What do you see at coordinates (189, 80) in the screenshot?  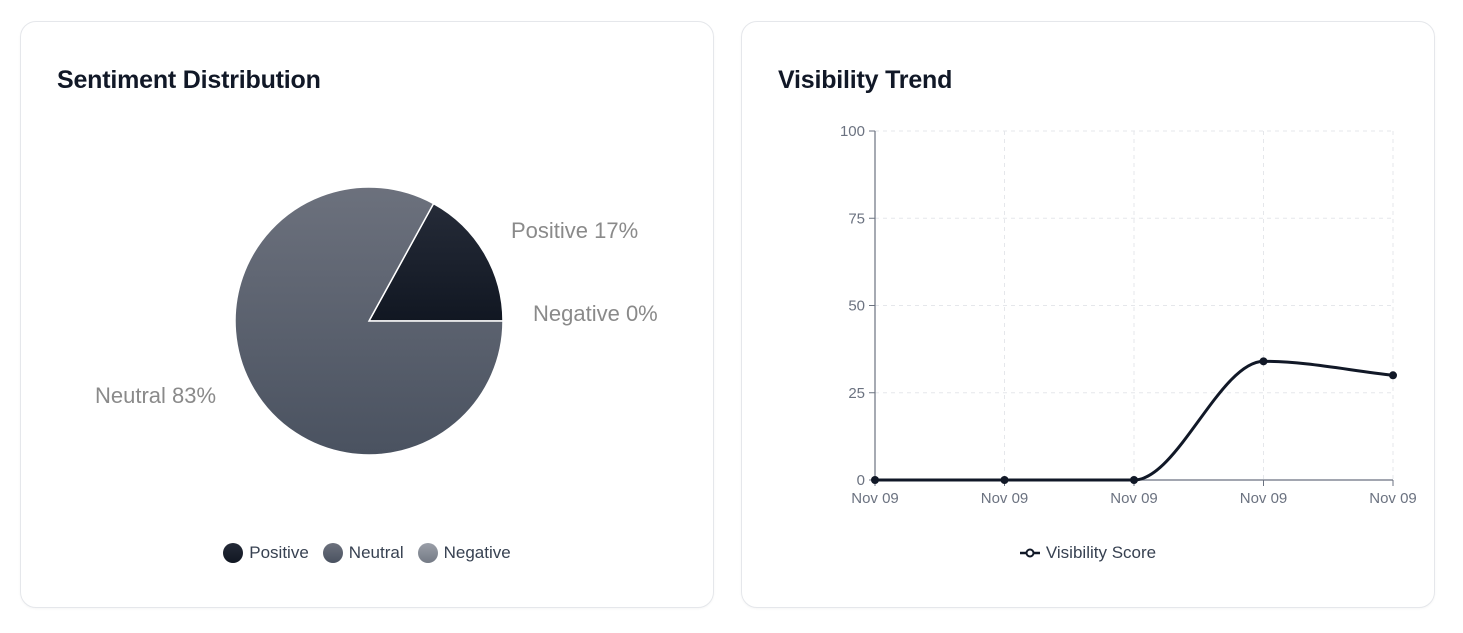 I see `sentiment-card-title: Sentiment Distribution` at bounding box center [189, 80].